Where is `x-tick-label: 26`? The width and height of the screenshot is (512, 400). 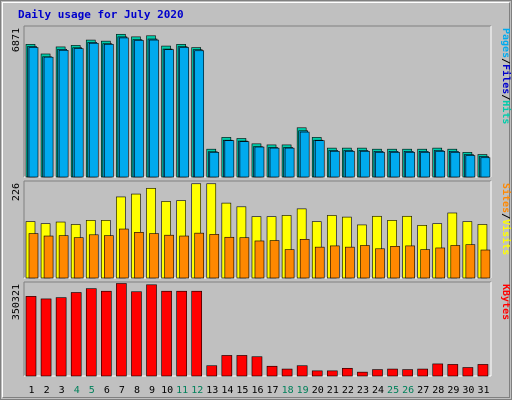
x-tick-label: 26 is located at coordinates (408, 390).